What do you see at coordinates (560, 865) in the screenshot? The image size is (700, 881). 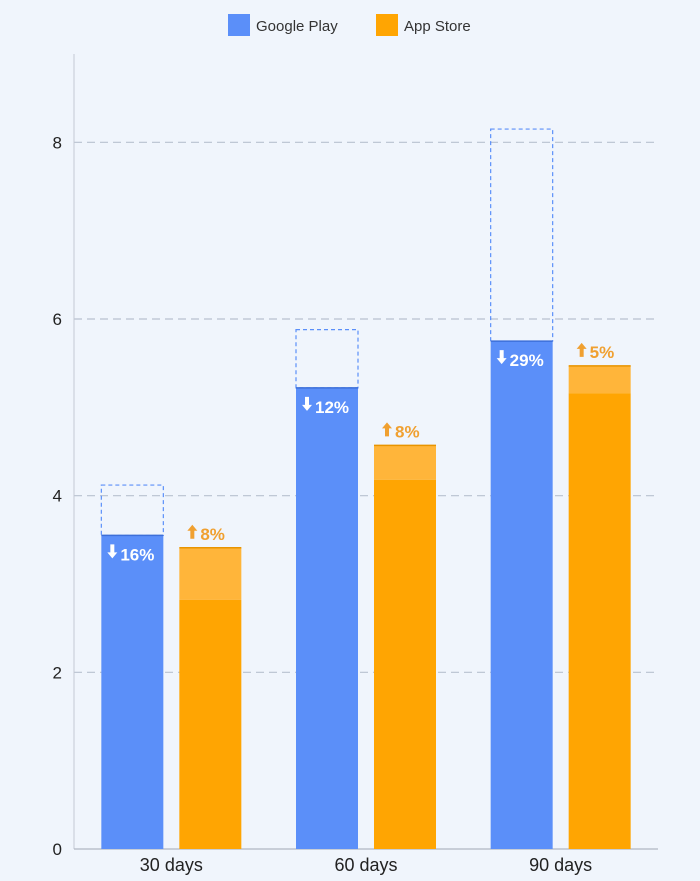 I see `x-tick-label: 90 days` at bounding box center [560, 865].